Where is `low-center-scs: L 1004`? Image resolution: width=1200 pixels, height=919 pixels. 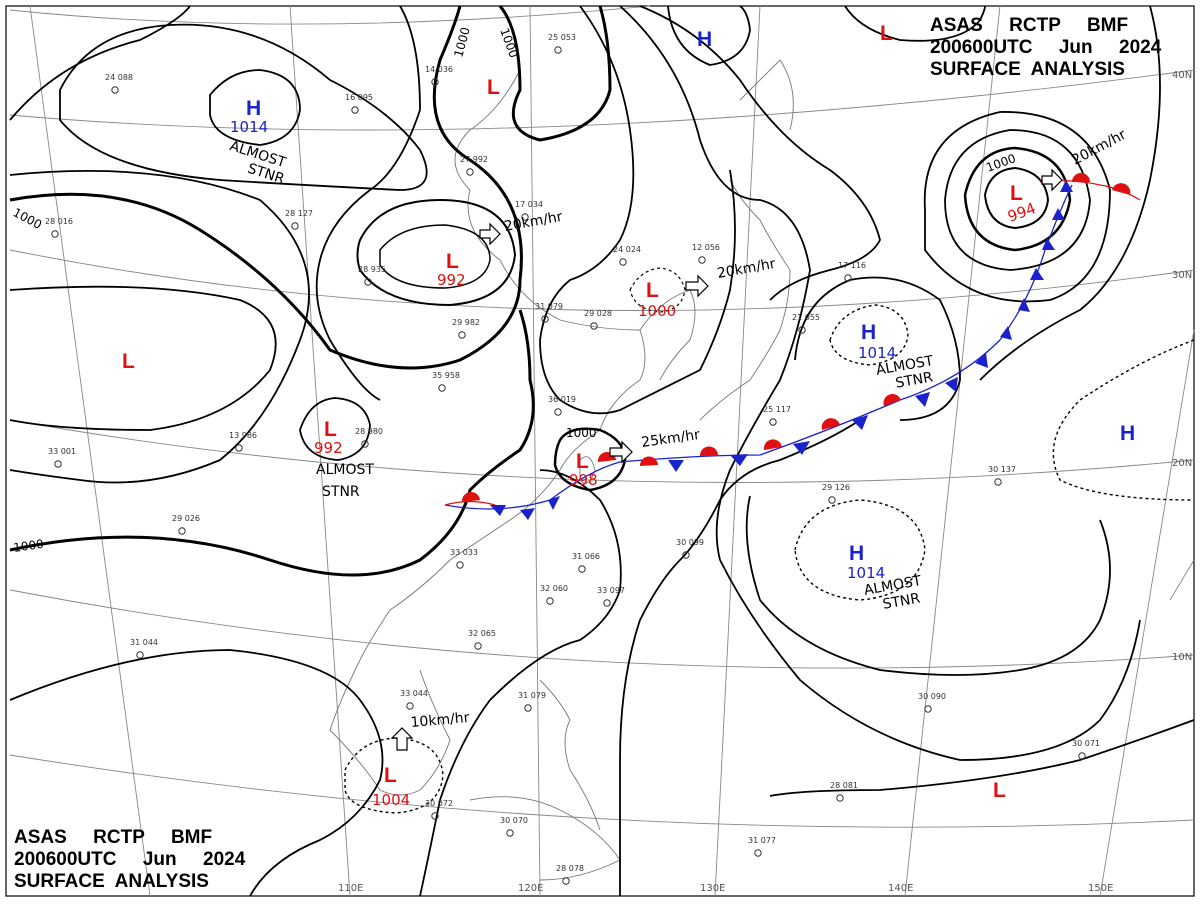 low-center-scs: L 1004 is located at coordinates (391, 786).